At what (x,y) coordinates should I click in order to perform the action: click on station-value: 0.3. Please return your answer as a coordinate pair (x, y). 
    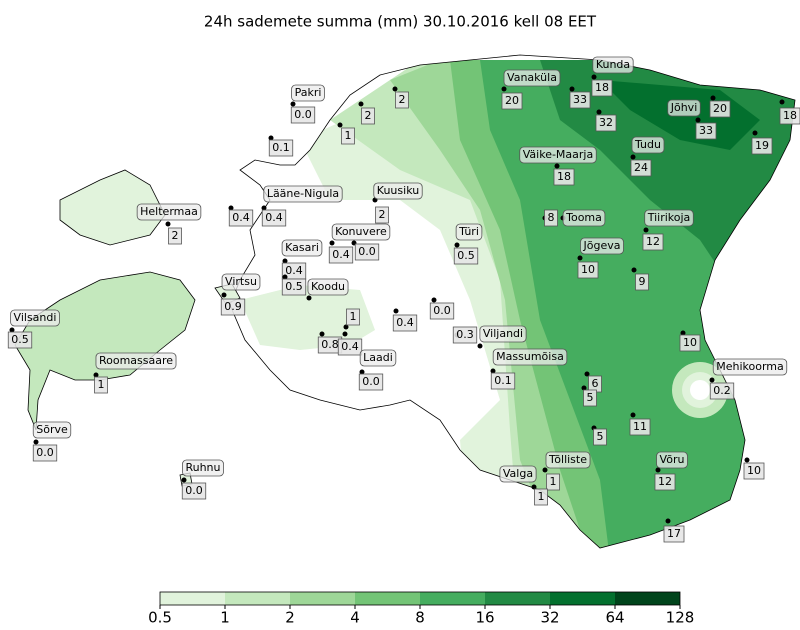
    Looking at the image, I should click on (465, 334).